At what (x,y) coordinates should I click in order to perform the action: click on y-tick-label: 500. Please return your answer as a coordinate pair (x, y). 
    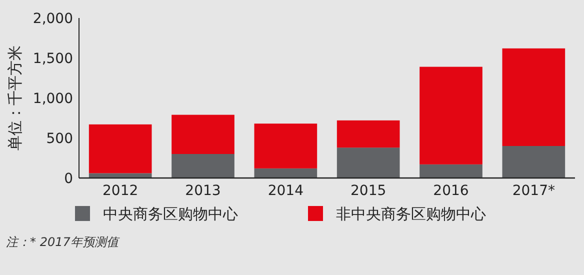
    Looking at the image, I should click on (59, 139).